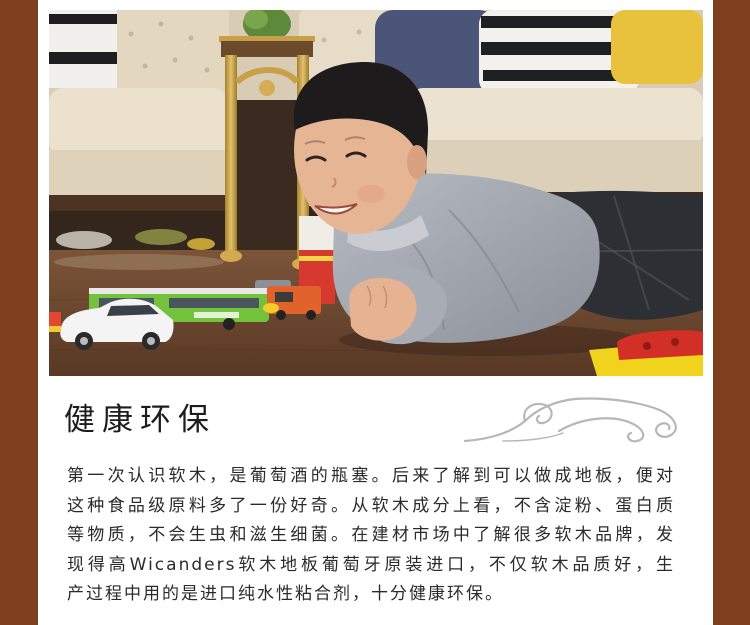 The width and height of the screenshot is (750, 625). I want to click on paragraph-line: 现得高Wicanders软木地板葡萄牙原装进口，不仅软木品质好，生, so click(371, 564).